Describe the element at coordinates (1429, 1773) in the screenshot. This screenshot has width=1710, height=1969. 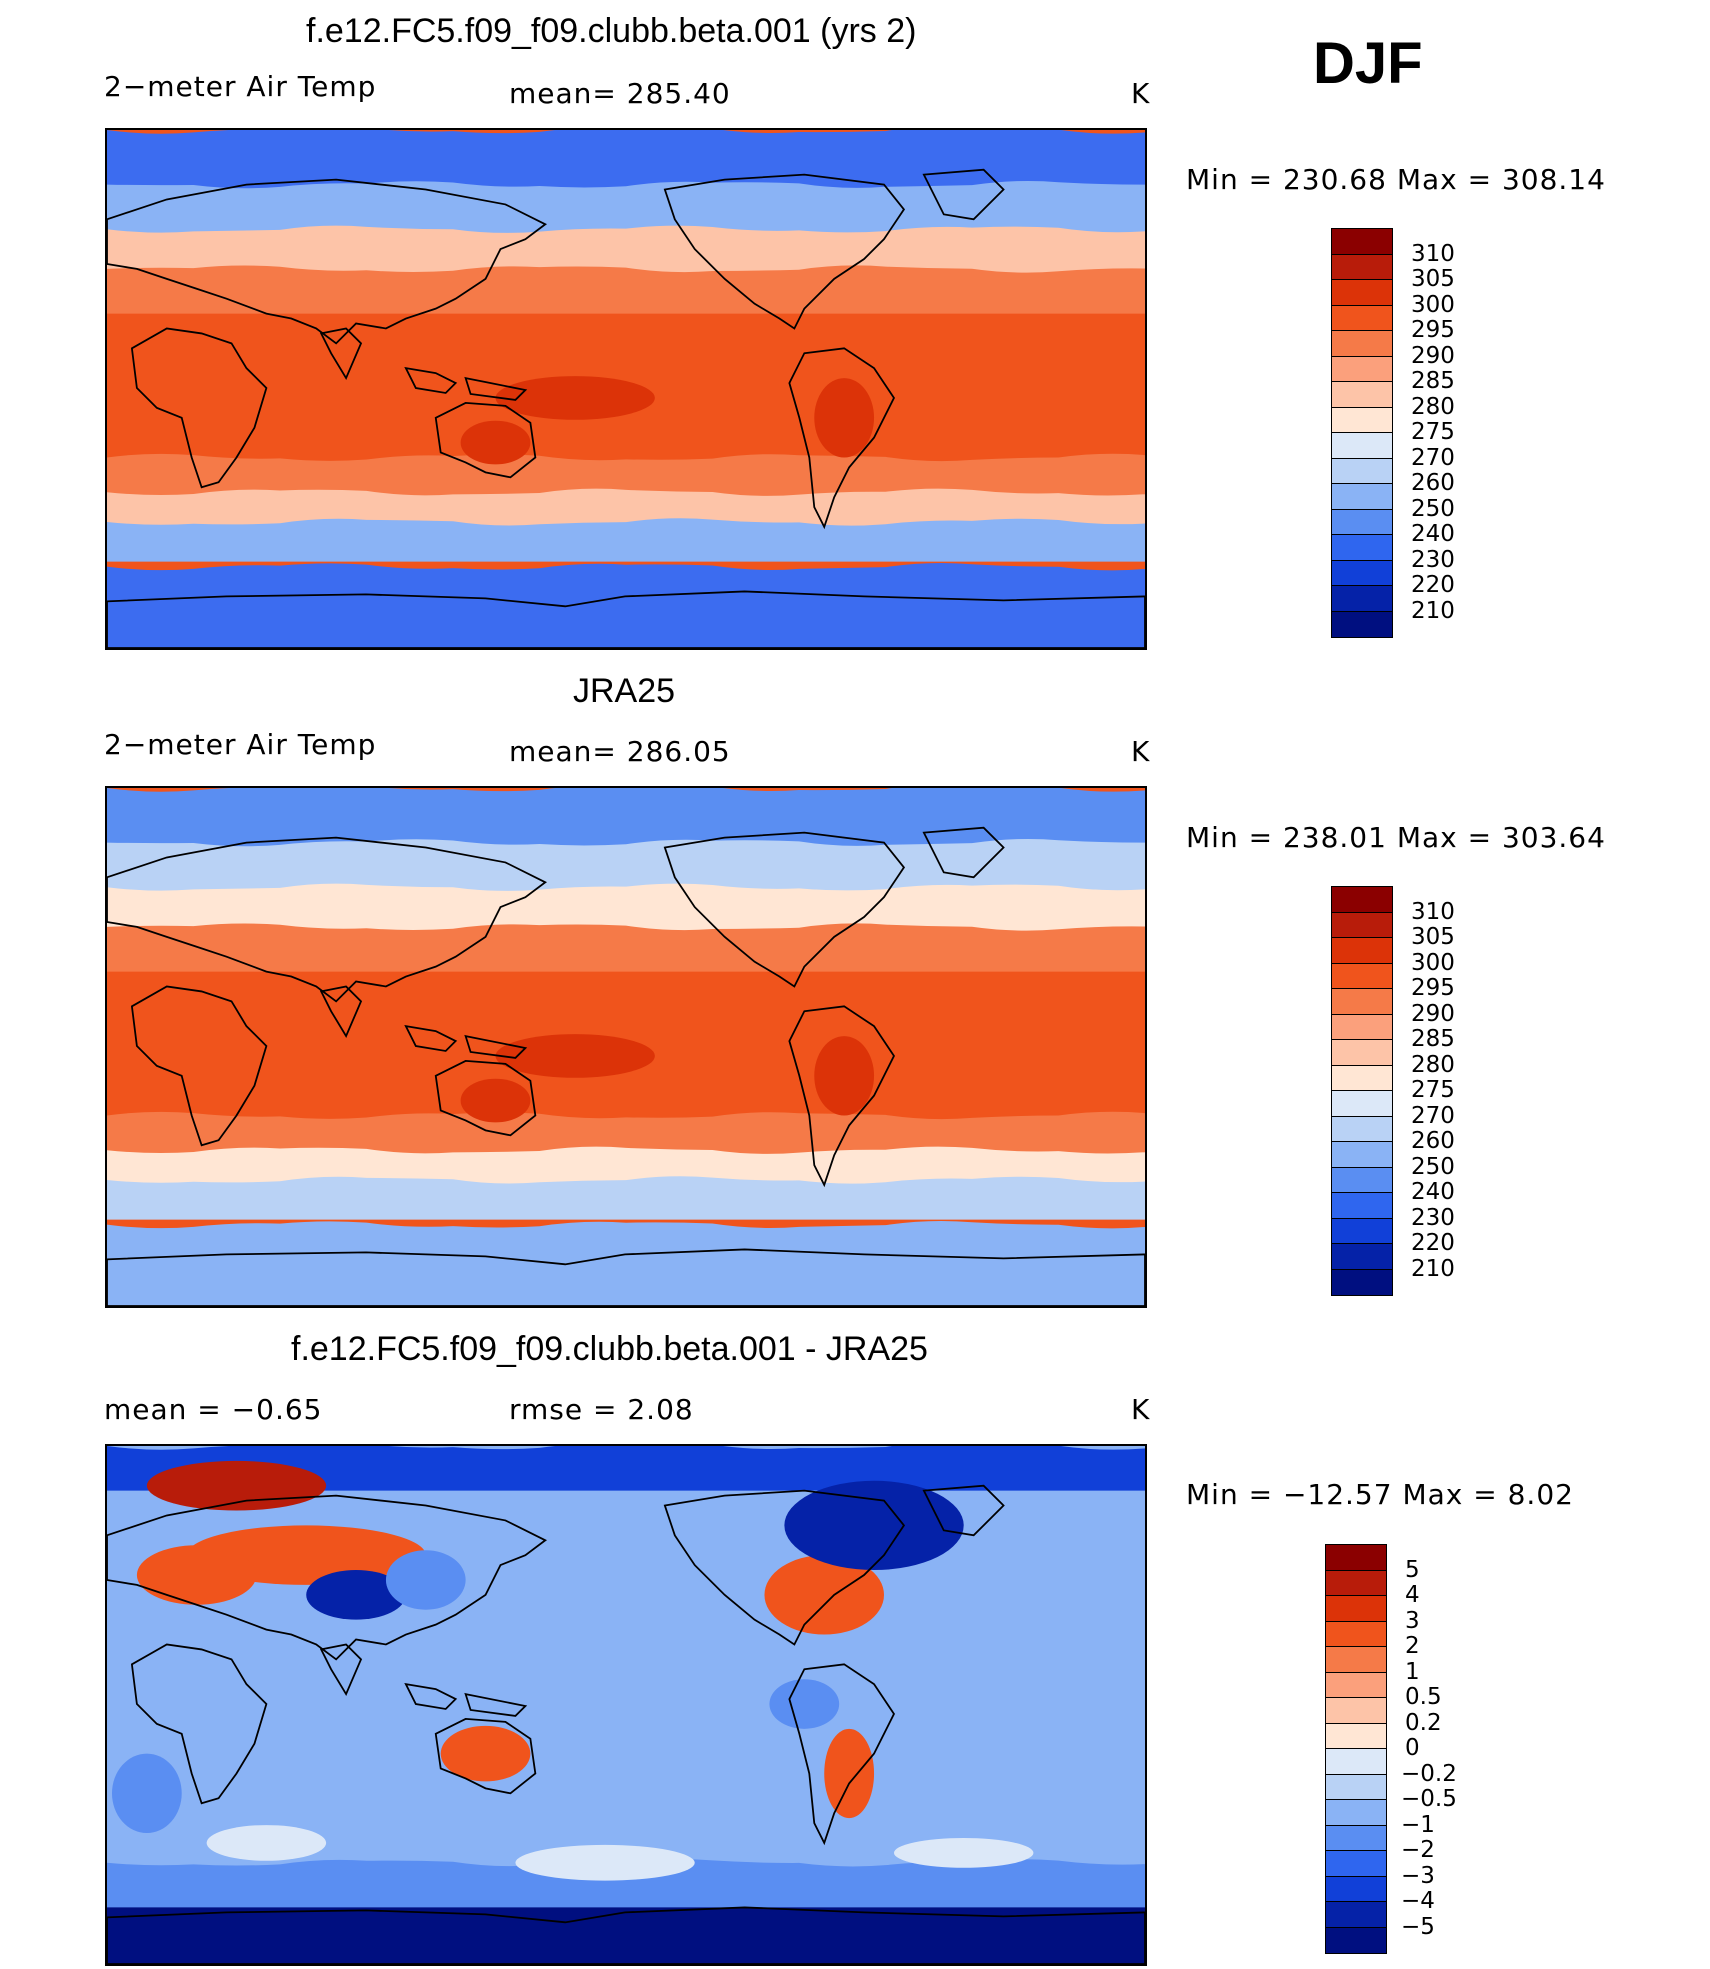
I see `colorbar-tick-label: −0.2` at that location.